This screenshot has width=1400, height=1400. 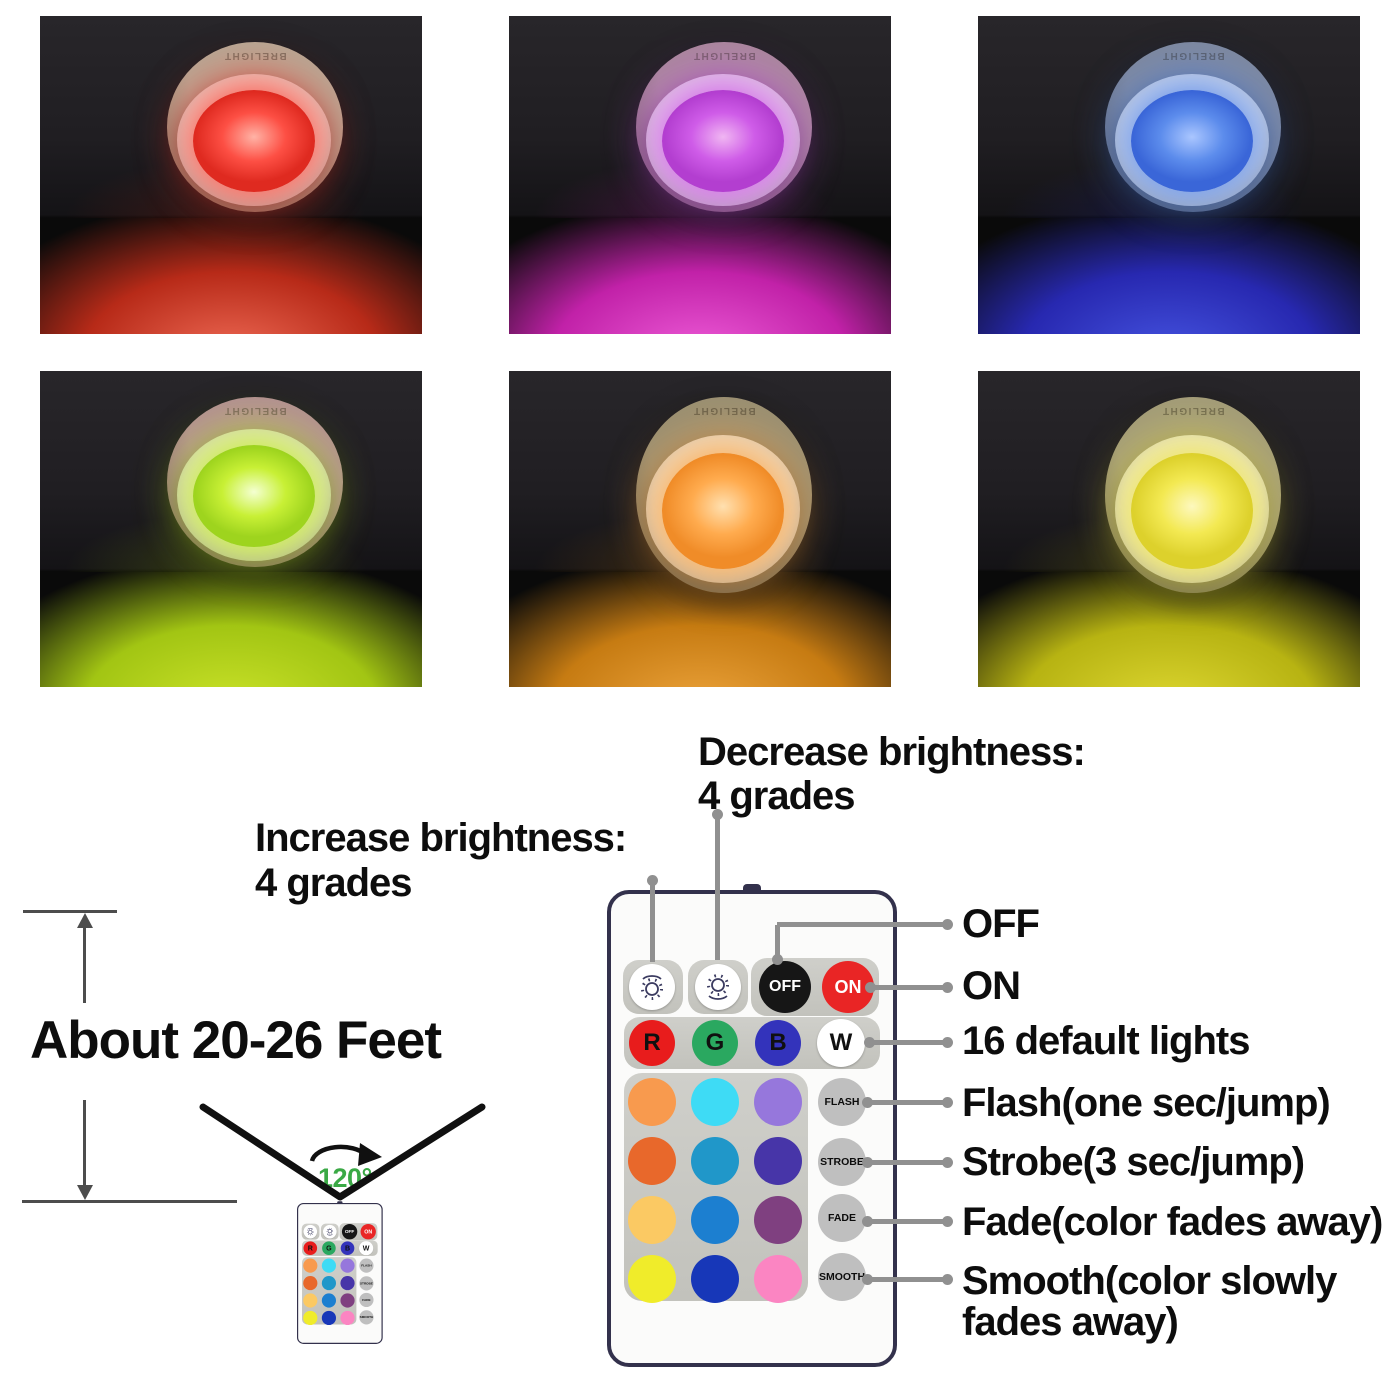 I want to click on blue-button: B, so click(x=778, y=1043).